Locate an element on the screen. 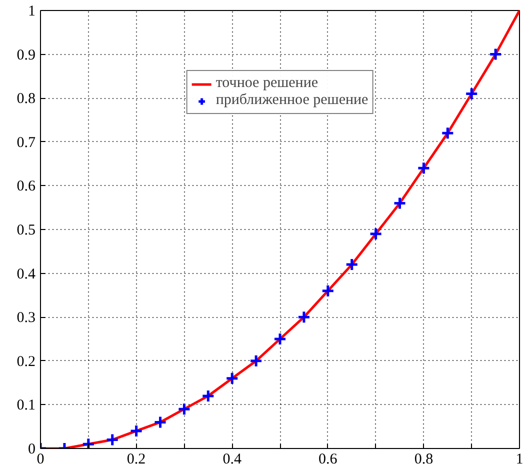 This screenshot has height=476, width=531. y-tick-label: 0.8 is located at coordinates (26, 99).